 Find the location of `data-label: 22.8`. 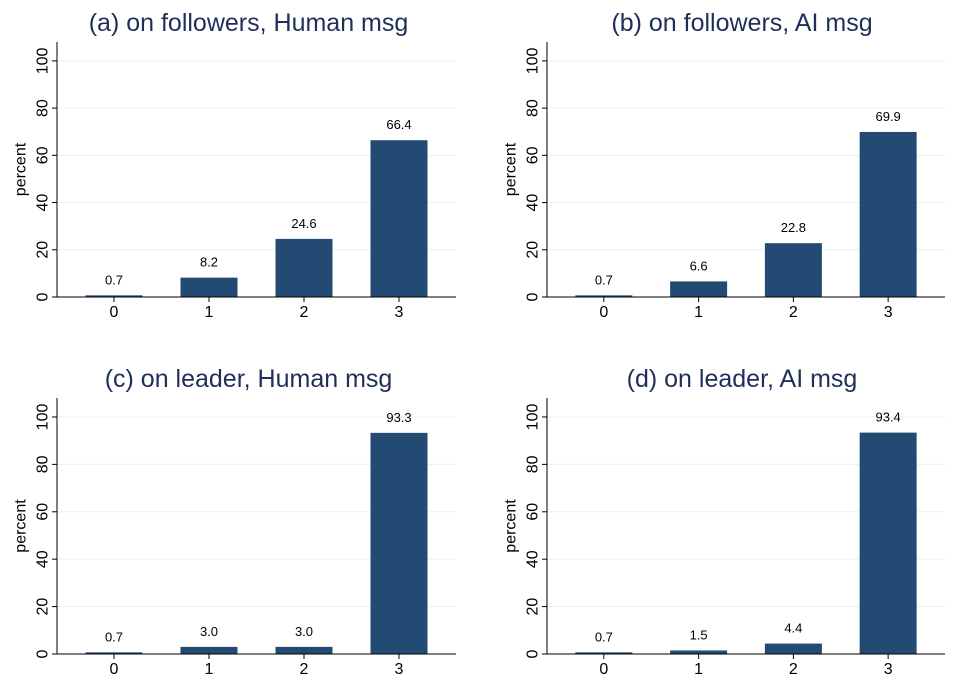

data-label: 22.8 is located at coordinates (793, 227).